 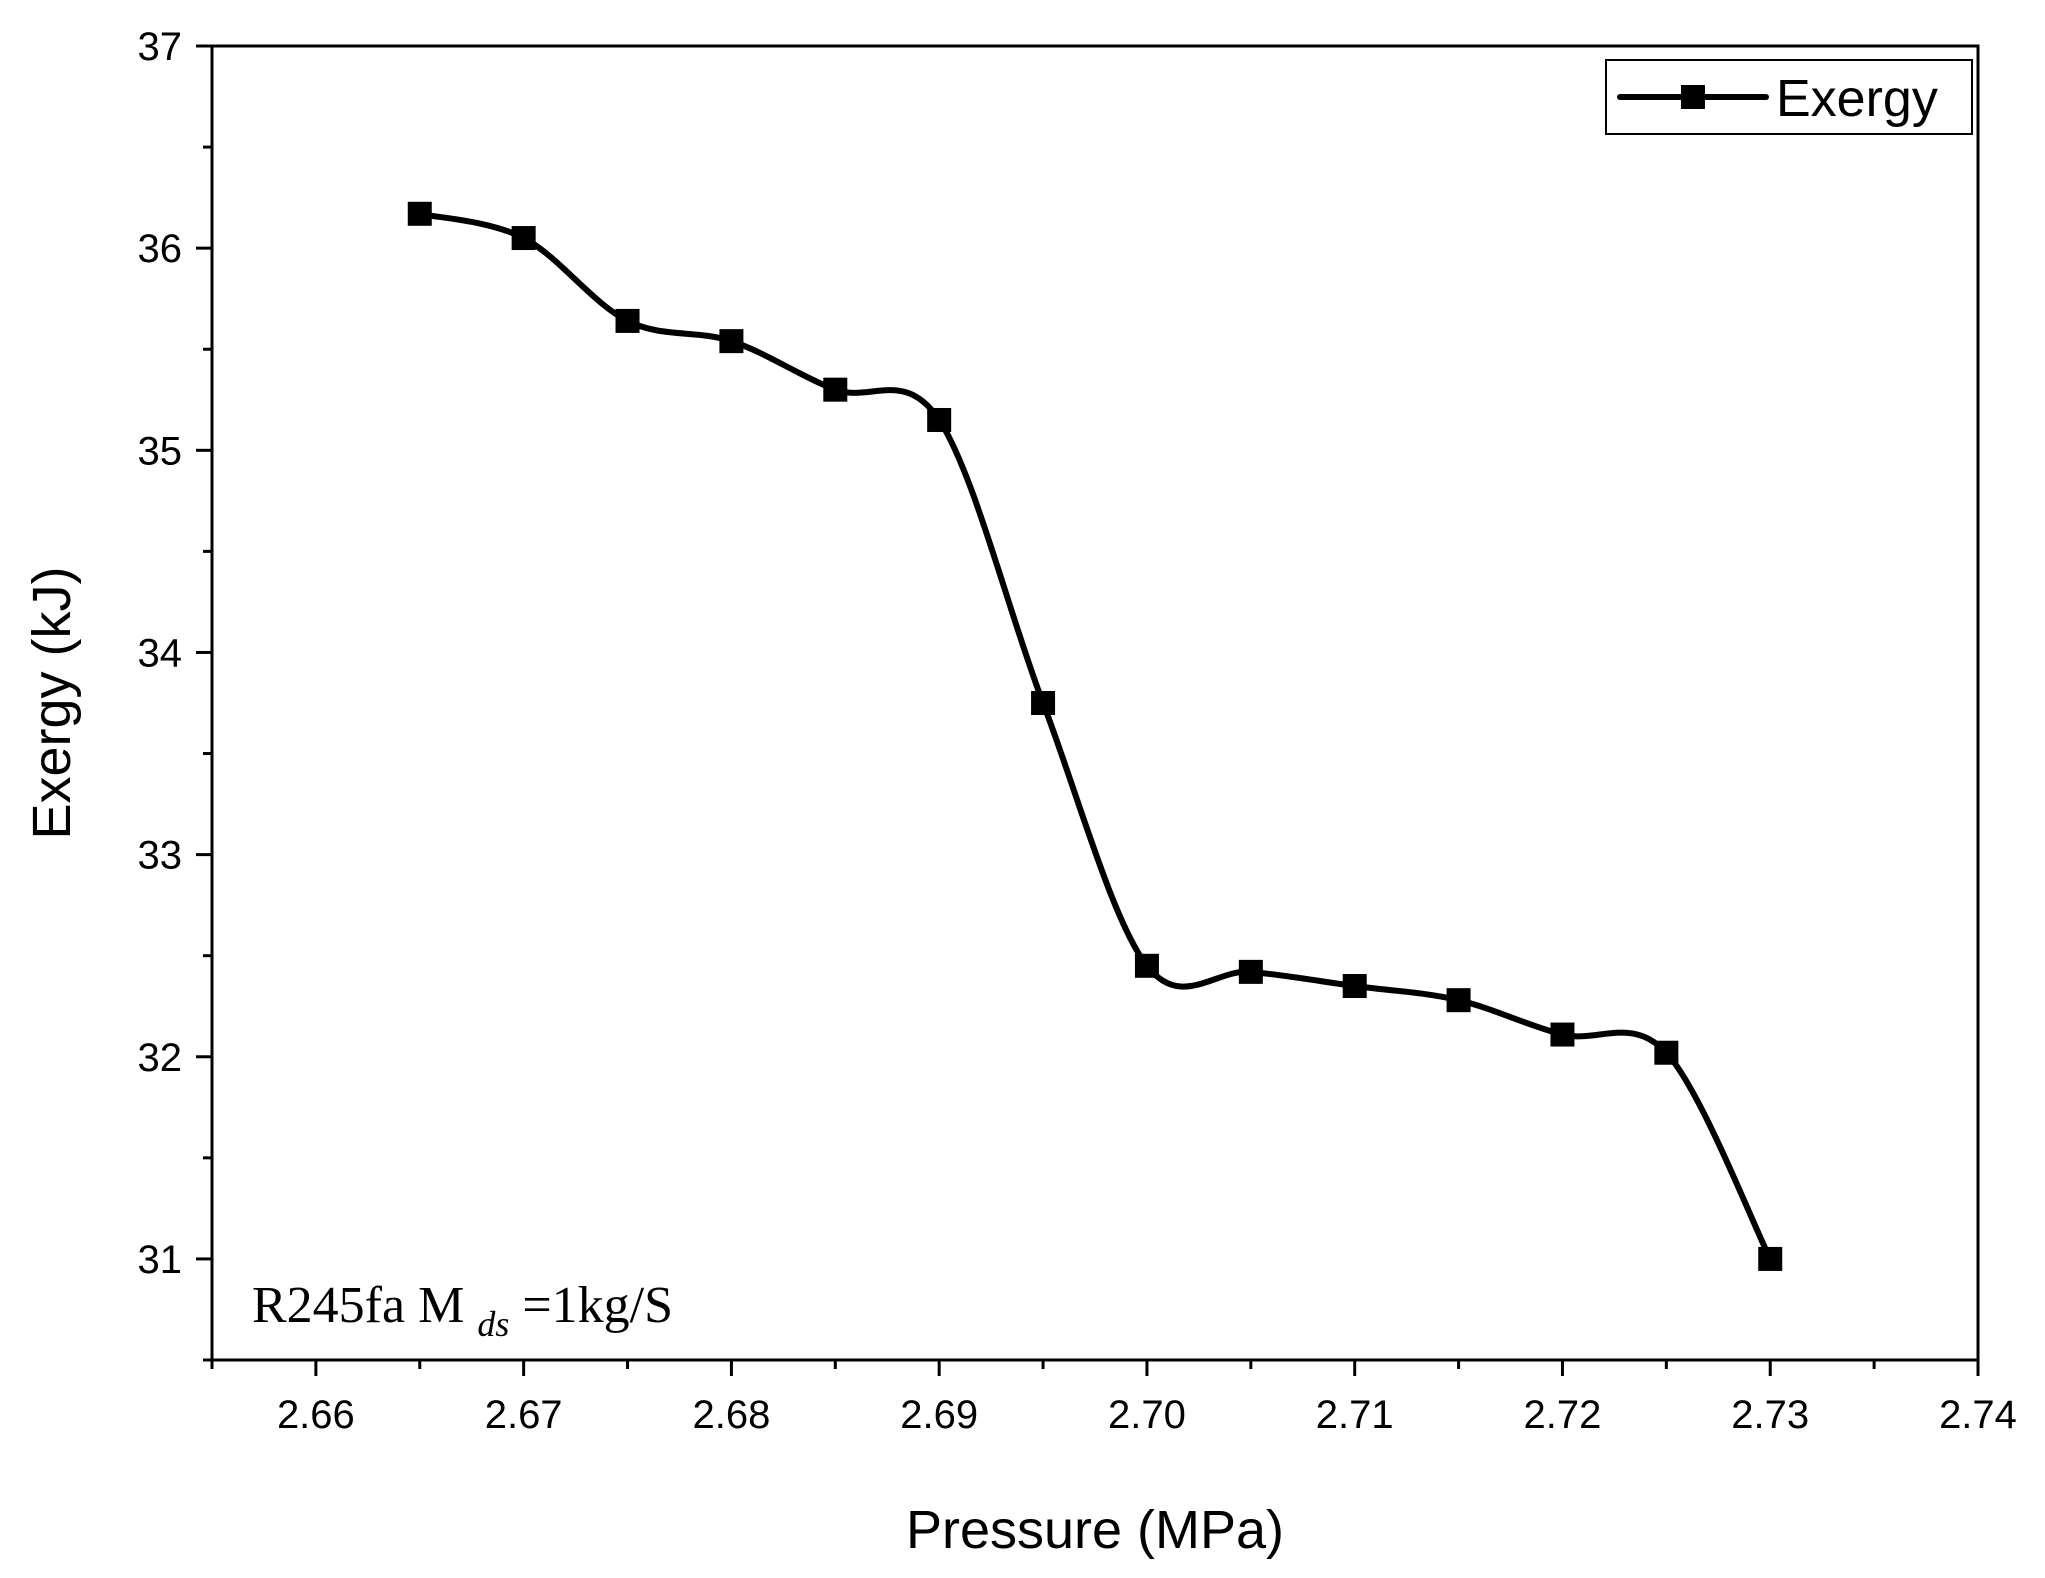 What do you see at coordinates (493, 1324) in the screenshot?
I see `annotation-subscript: ds` at bounding box center [493, 1324].